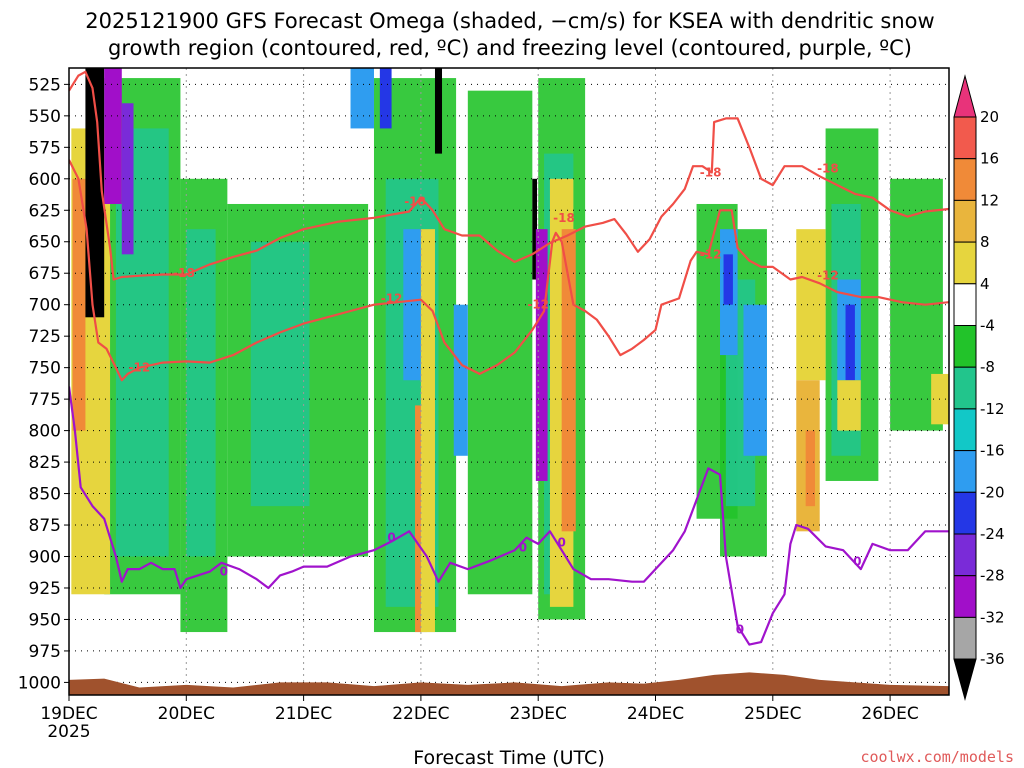  What do you see at coordinates (45, 589) in the screenshot?
I see `y-tick-label: 925` at bounding box center [45, 589].